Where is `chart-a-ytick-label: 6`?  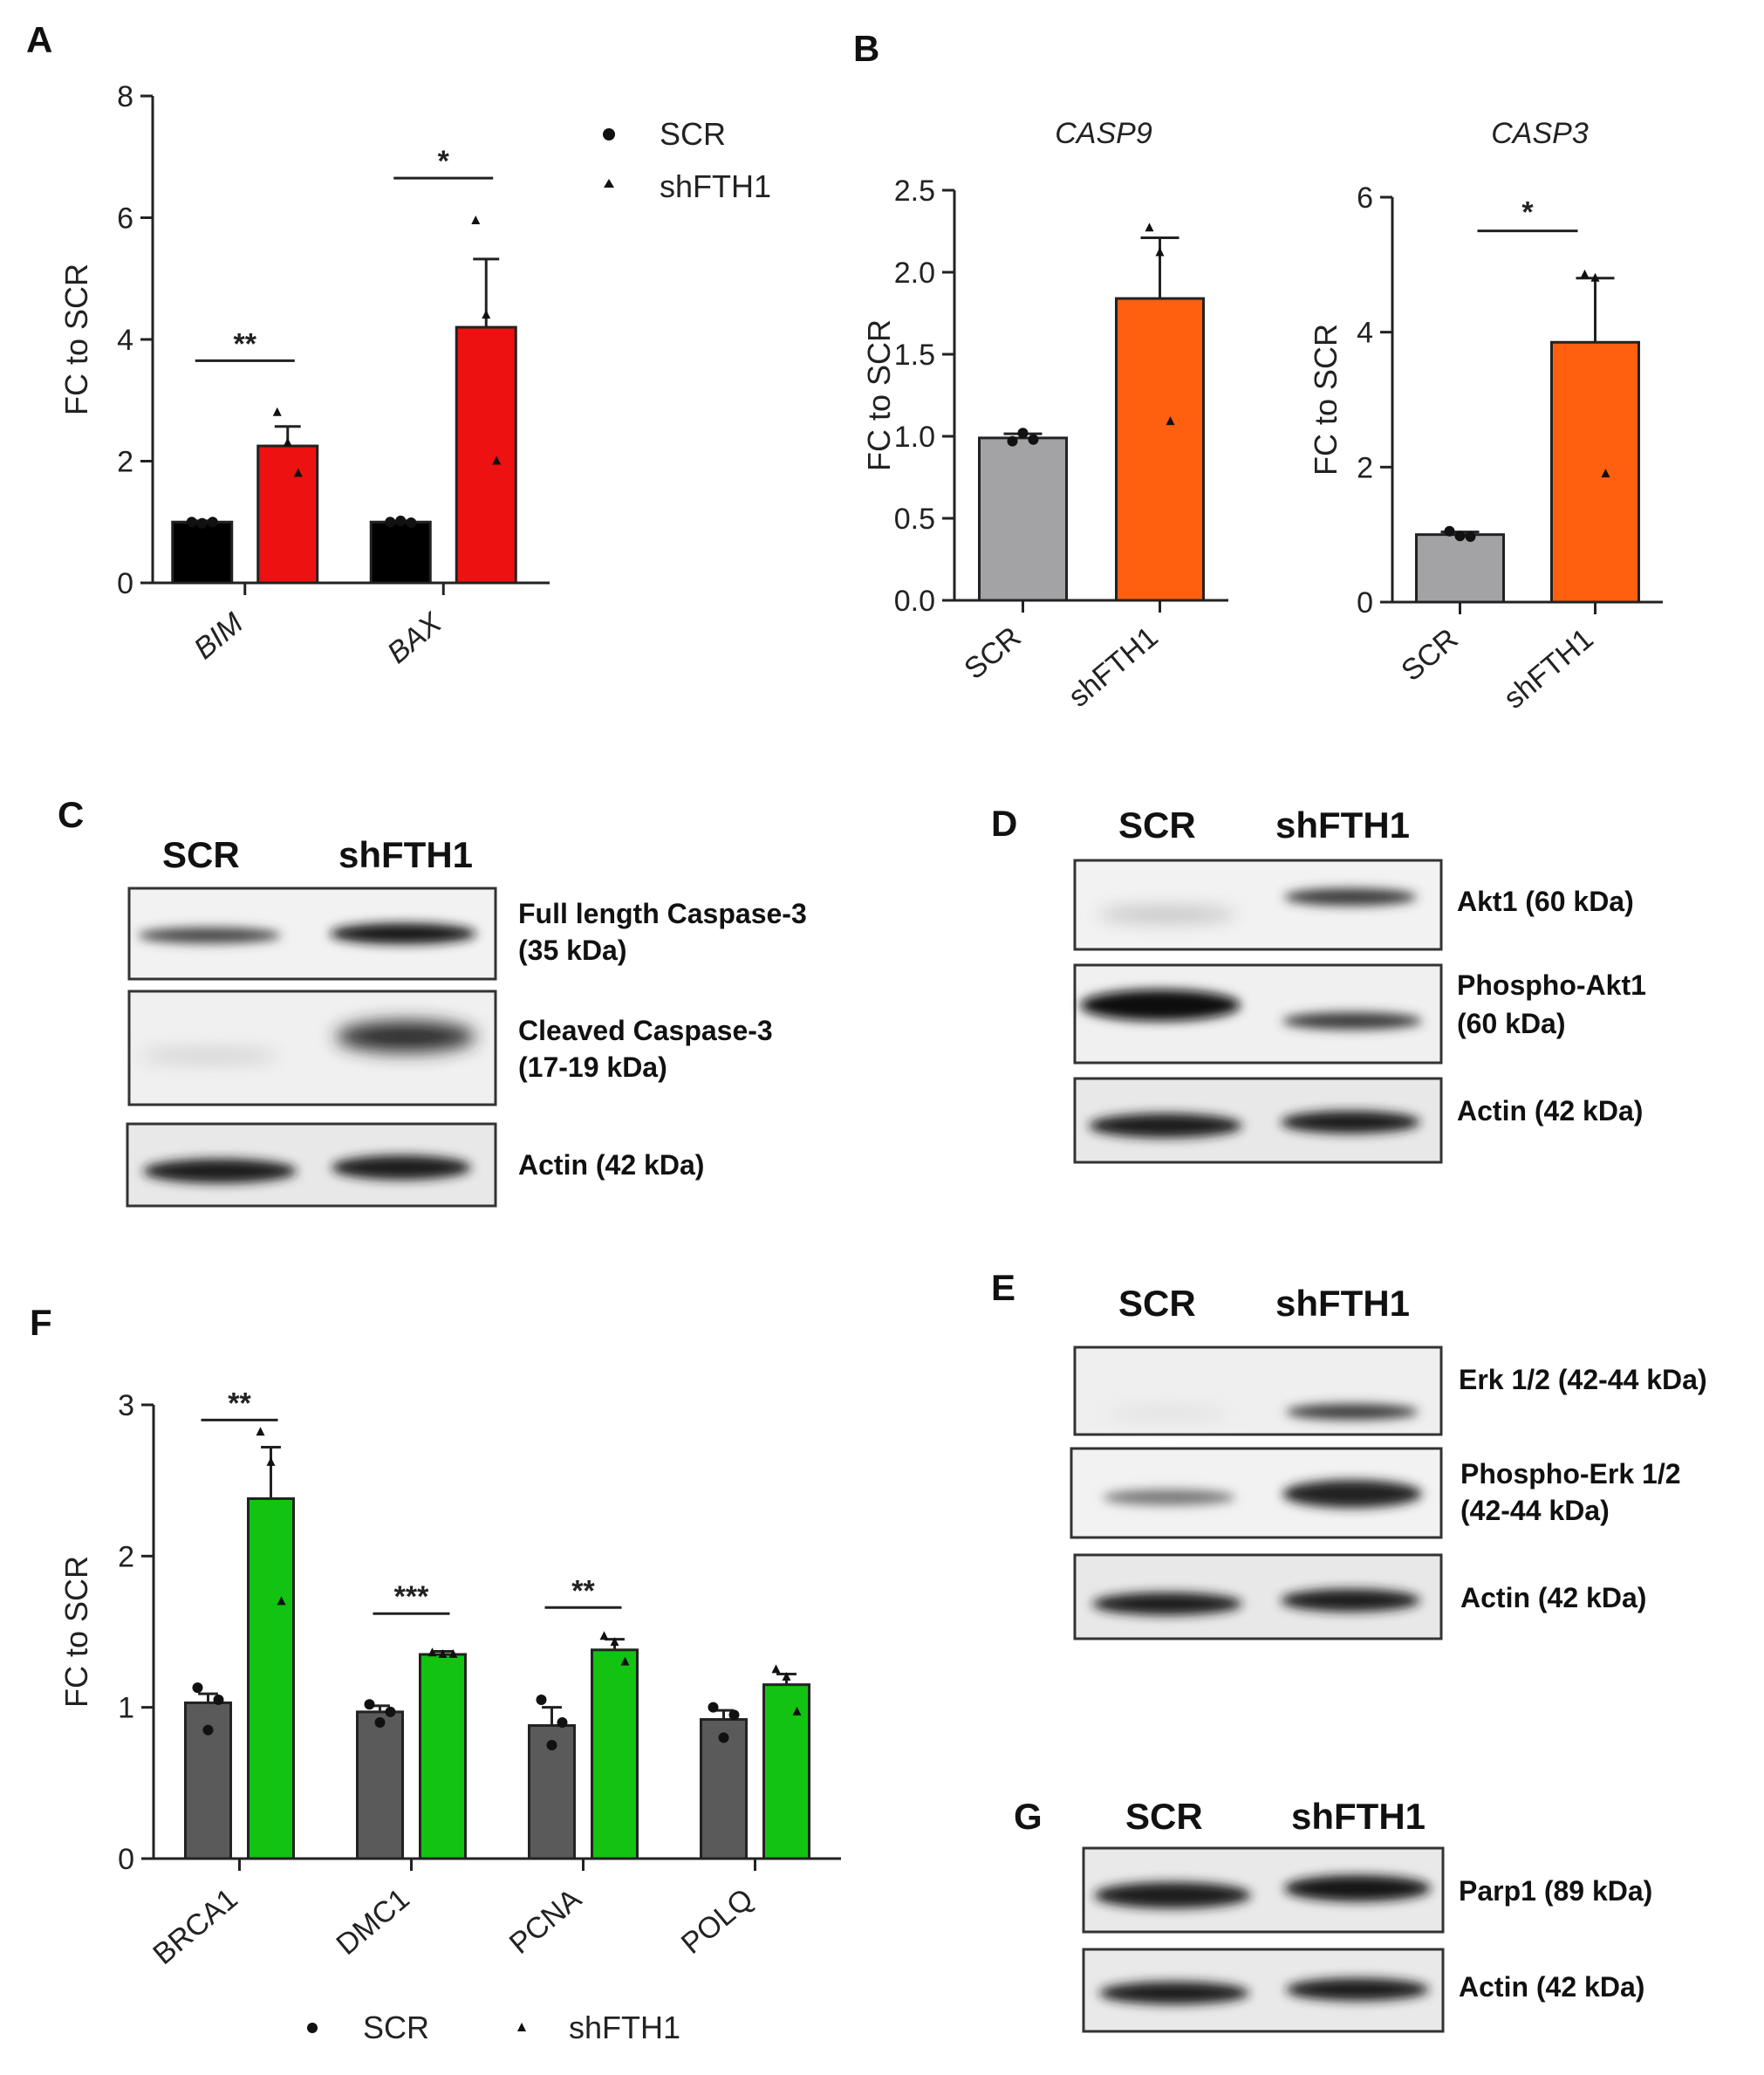 chart-a-ytick-label: 6 is located at coordinates (125, 219).